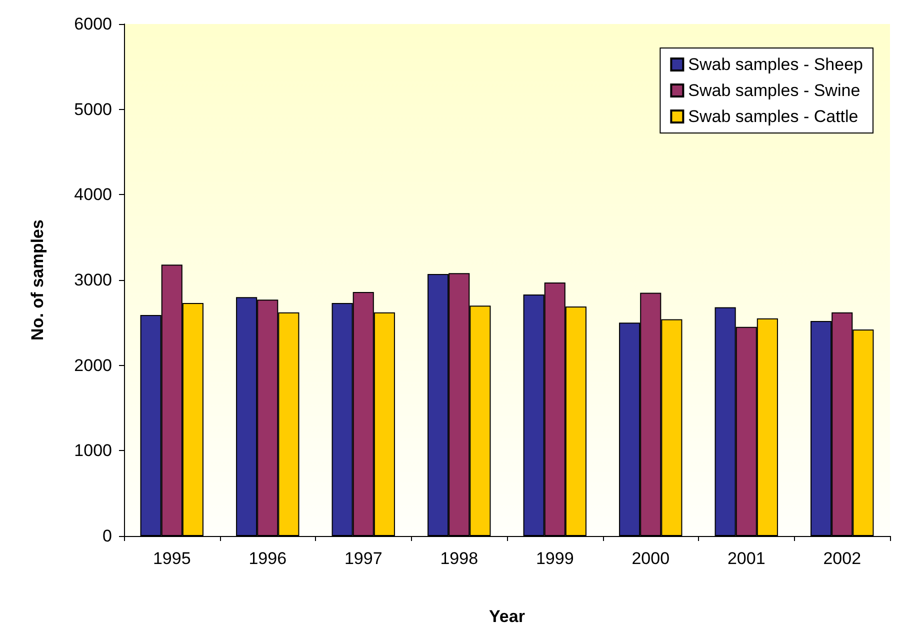 The image size is (901, 630). What do you see at coordinates (773, 116) in the screenshot?
I see `legend-label: Swab samples - Cattle` at bounding box center [773, 116].